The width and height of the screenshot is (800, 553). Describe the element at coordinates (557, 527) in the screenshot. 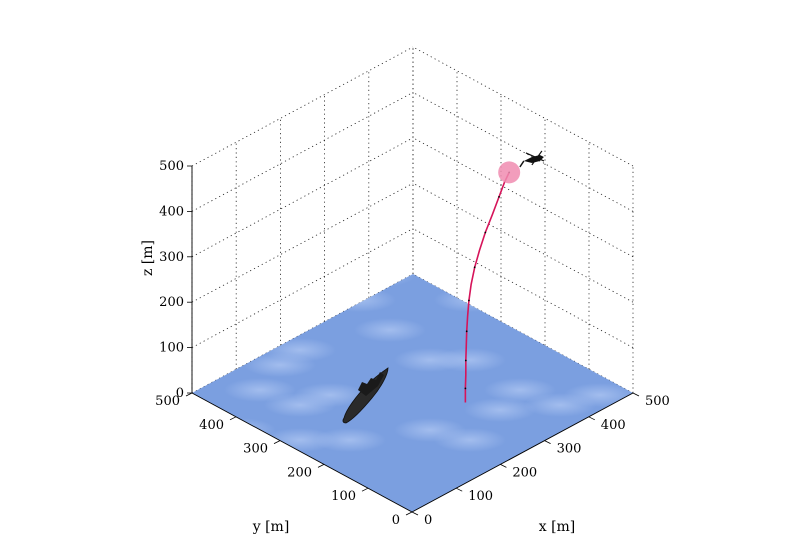

I see `x-axis-label: x [m]` at that location.